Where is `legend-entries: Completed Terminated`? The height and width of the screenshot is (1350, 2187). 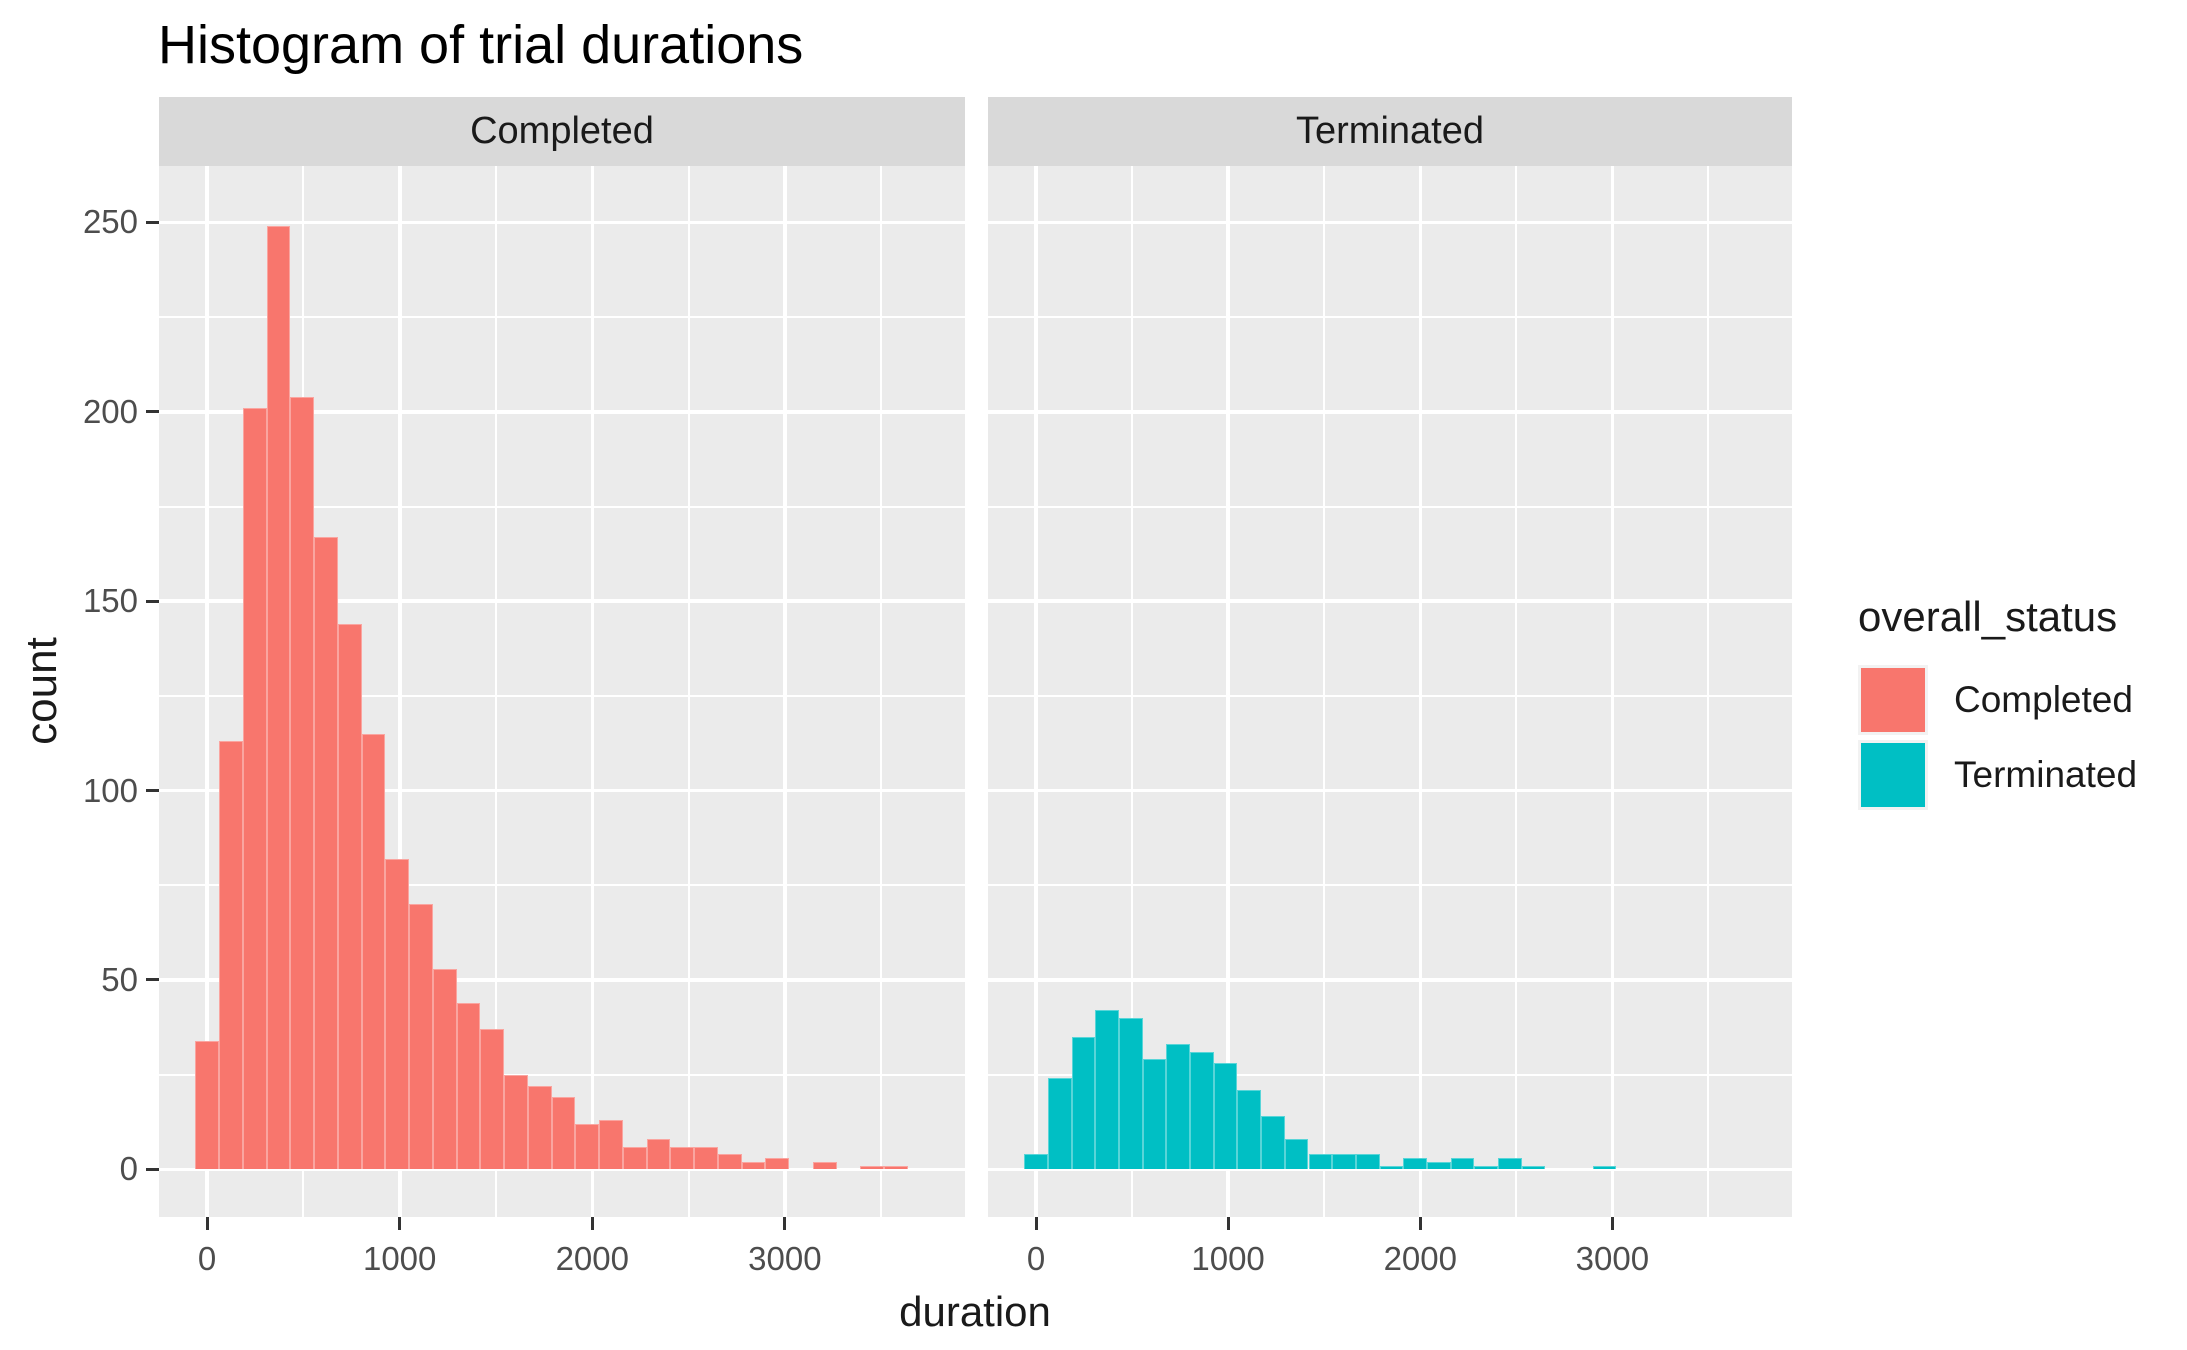
legend-entries: Completed Terminated is located at coordinates (1997, 737).